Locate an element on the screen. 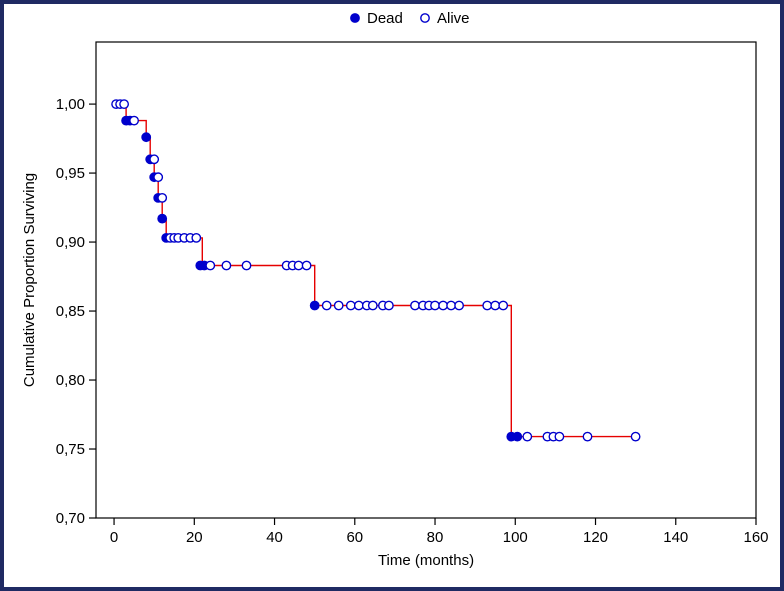  x-tick-label: 60 is located at coordinates (354, 537).